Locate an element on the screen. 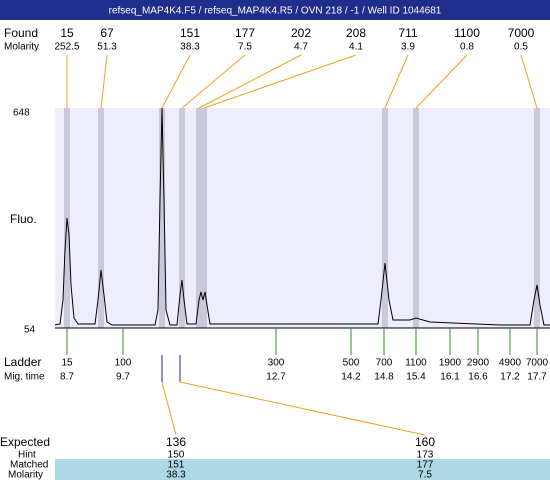 The image size is (550, 480). found-molarity: 38.3 is located at coordinates (190, 47).